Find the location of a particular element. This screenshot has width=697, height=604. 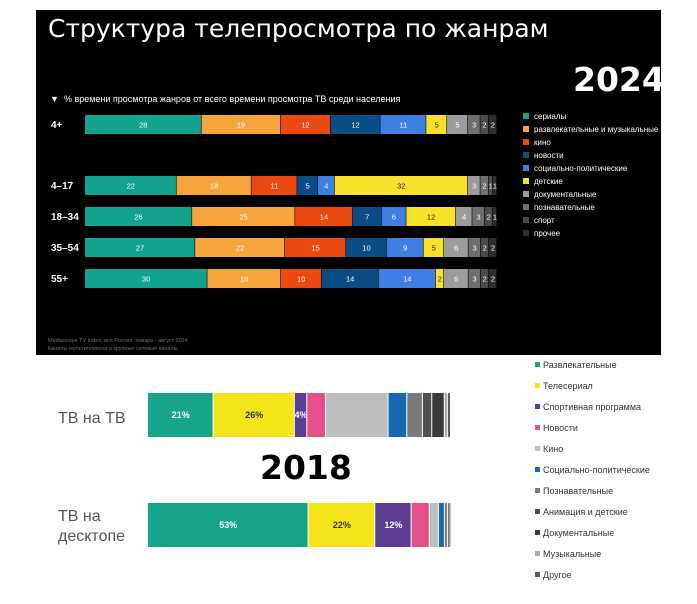

bar-value-label-2024: 27 is located at coordinates (140, 248).